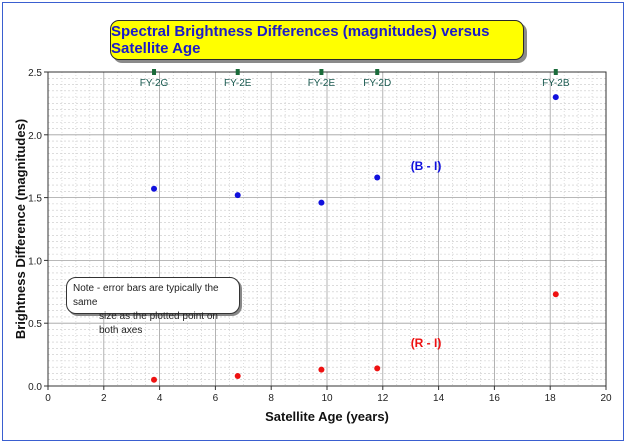  What do you see at coordinates (327, 416) in the screenshot?
I see `x-axis-label: Satellite Age (years)` at bounding box center [327, 416].